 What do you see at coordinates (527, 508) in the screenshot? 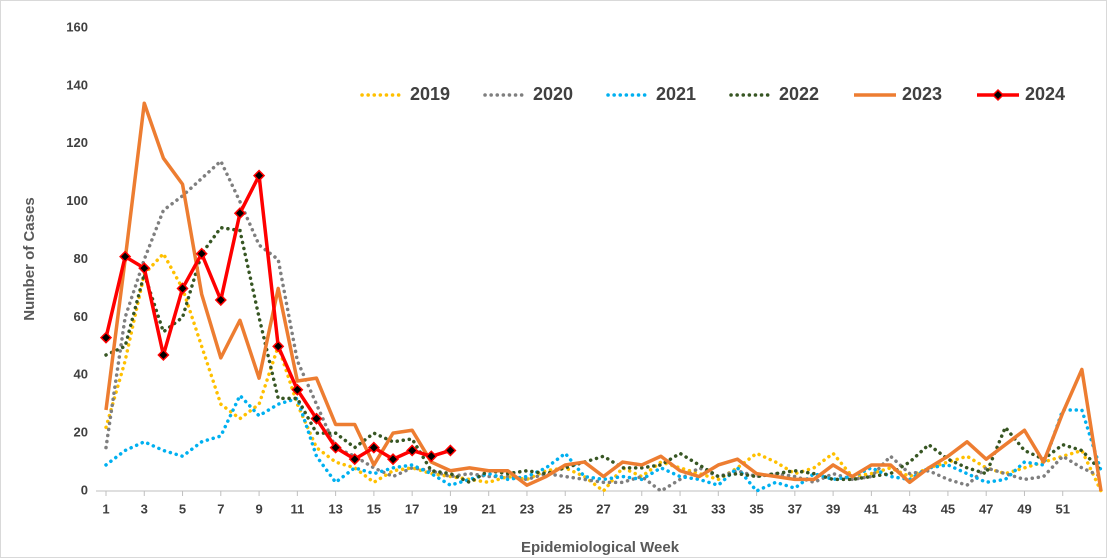
I see `x-tick-label: 23` at bounding box center [527, 508].